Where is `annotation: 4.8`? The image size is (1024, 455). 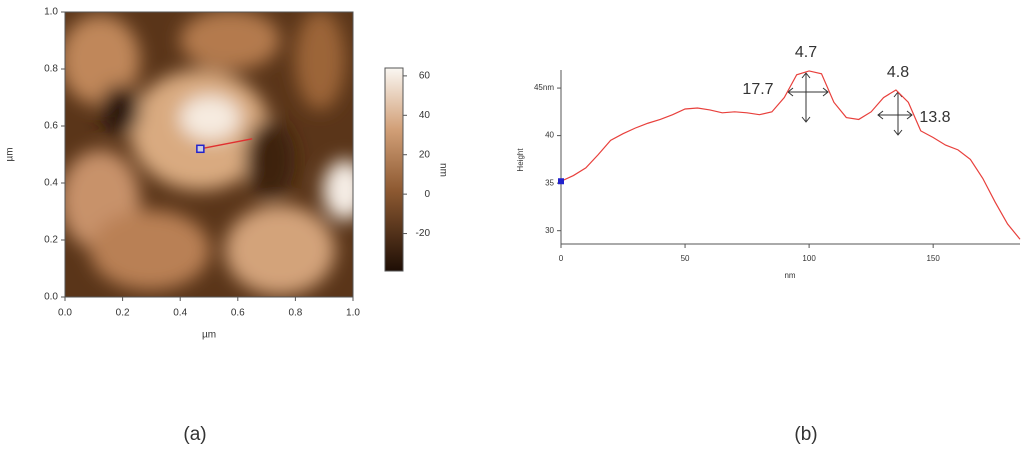 annotation: 4.8 is located at coordinates (898, 72).